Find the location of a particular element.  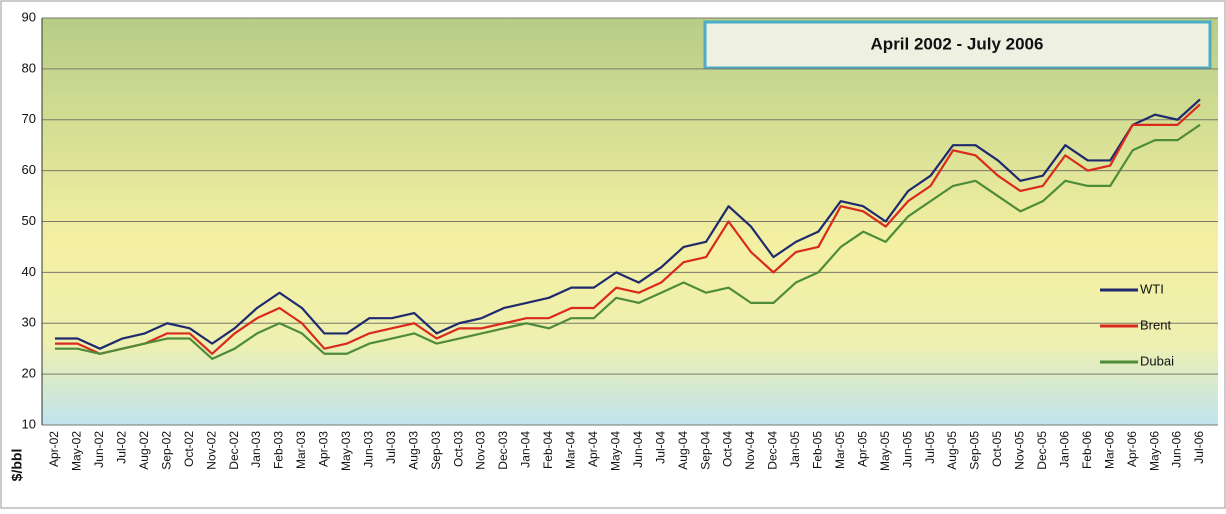

x-tick-label: Jul-03 is located at coordinates (391, 447).